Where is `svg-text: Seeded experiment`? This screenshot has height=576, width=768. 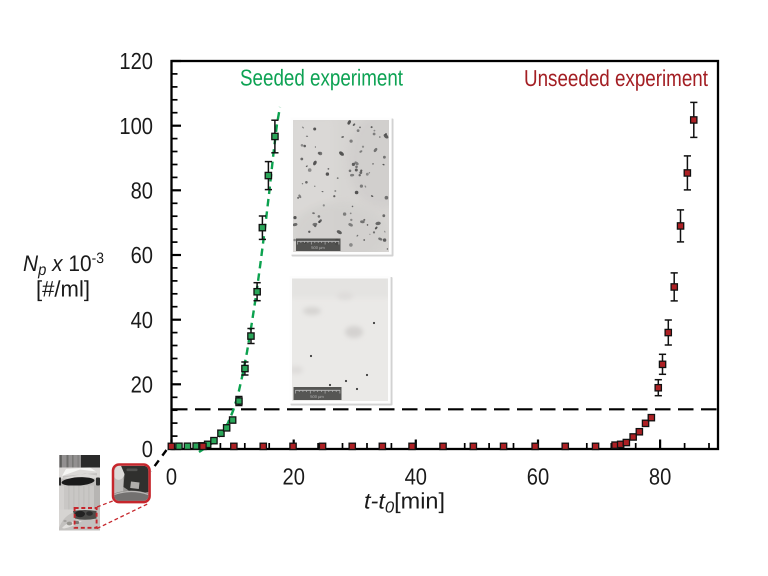 svg-text: Seeded experiment is located at coordinates (321, 78).